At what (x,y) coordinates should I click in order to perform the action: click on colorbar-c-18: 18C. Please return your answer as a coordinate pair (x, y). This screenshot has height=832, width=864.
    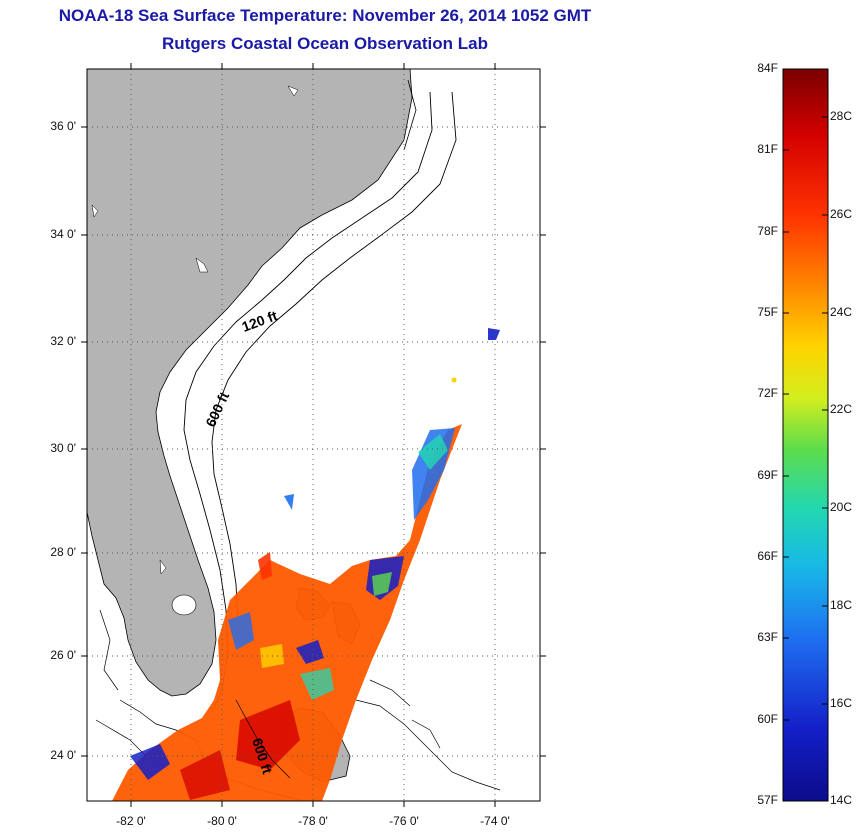
    Looking at the image, I should click on (841, 605).